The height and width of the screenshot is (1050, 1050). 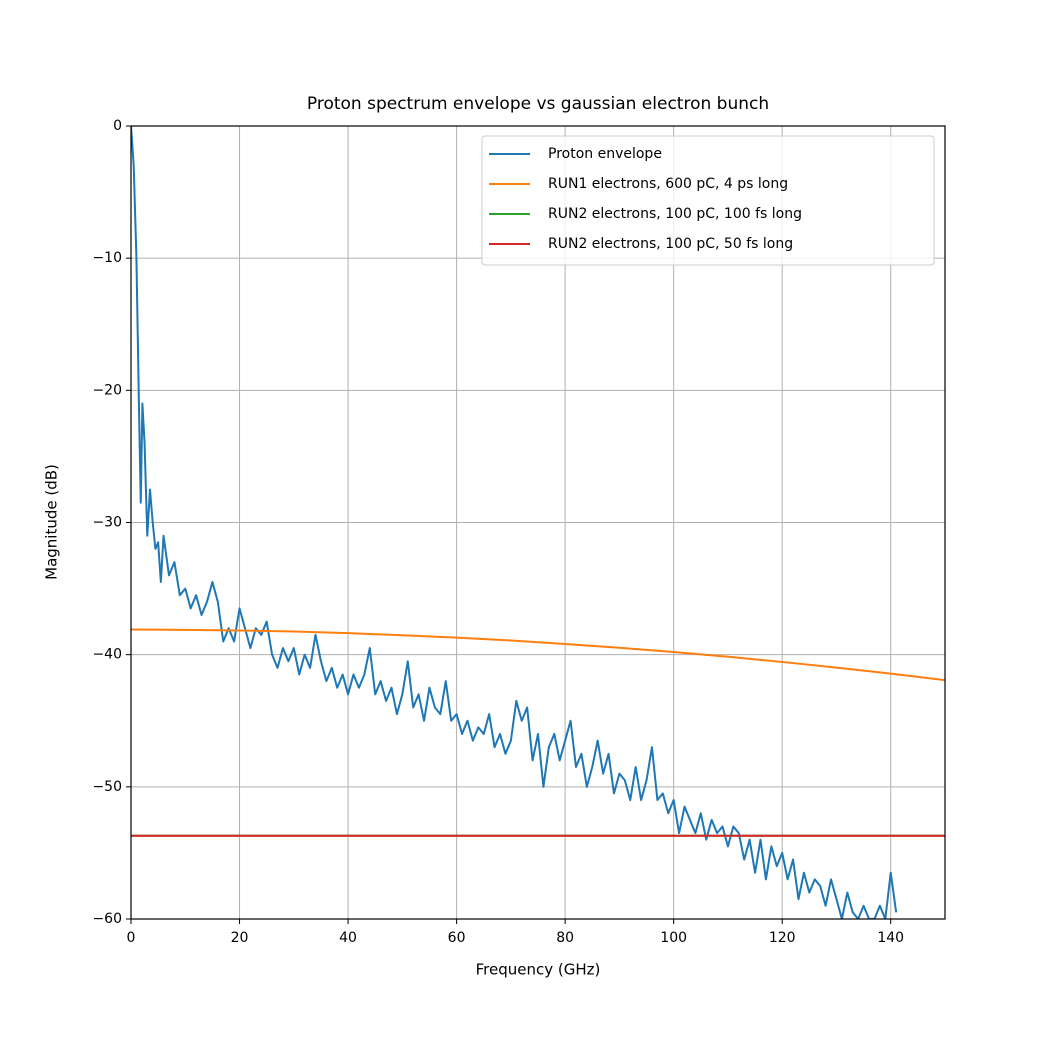 I want to click on y-axis-label: Magnitude (dB), so click(x=52, y=522).